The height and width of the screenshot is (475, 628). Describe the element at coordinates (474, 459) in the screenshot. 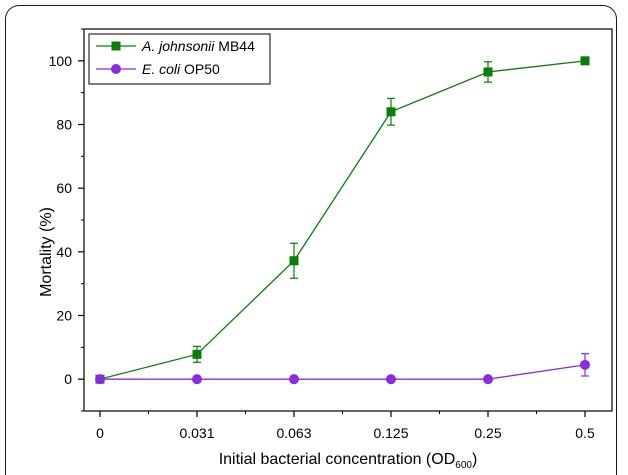

I see `x-axis-title-close: )` at that location.